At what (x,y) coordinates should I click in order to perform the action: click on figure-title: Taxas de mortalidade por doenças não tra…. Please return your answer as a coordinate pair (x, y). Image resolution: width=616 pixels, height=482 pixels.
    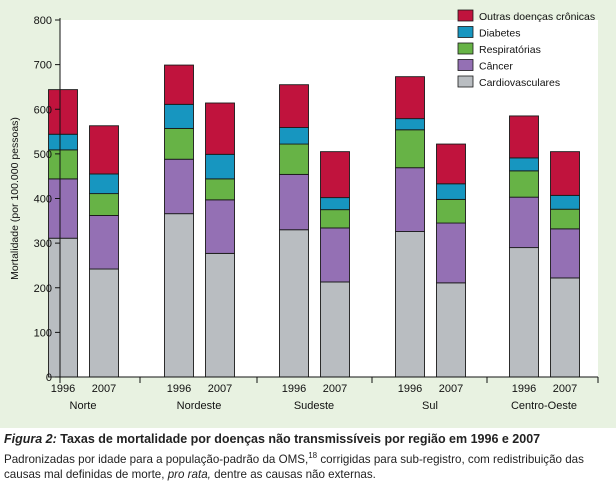
    Looking at the image, I should click on (298, 439).